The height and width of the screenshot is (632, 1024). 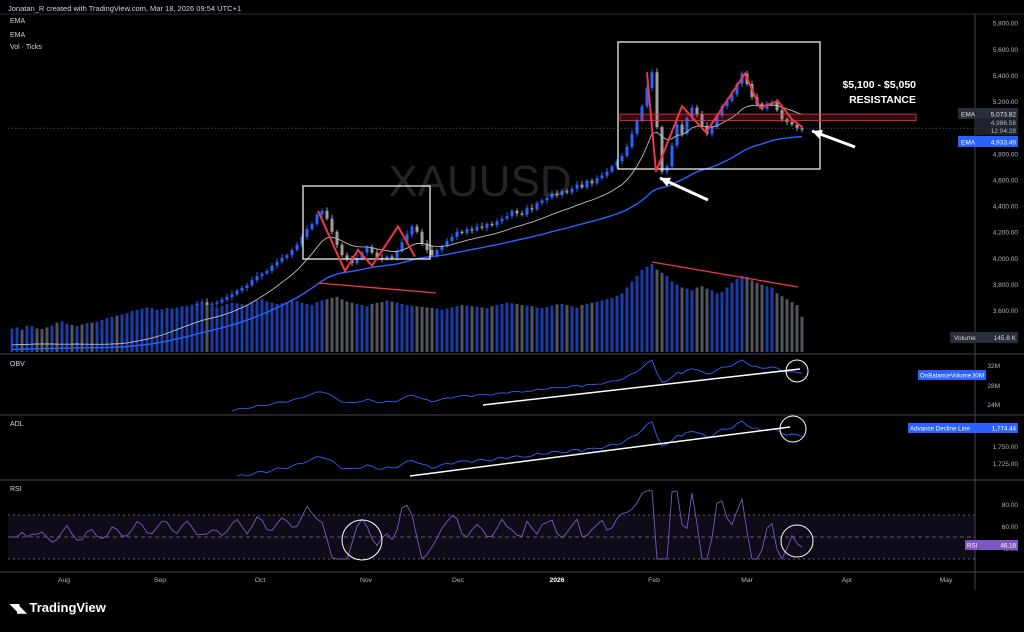 What do you see at coordinates (160, 580) in the screenshot?
I see `x-axis-label: Sep` at bounding box center [160, 580].